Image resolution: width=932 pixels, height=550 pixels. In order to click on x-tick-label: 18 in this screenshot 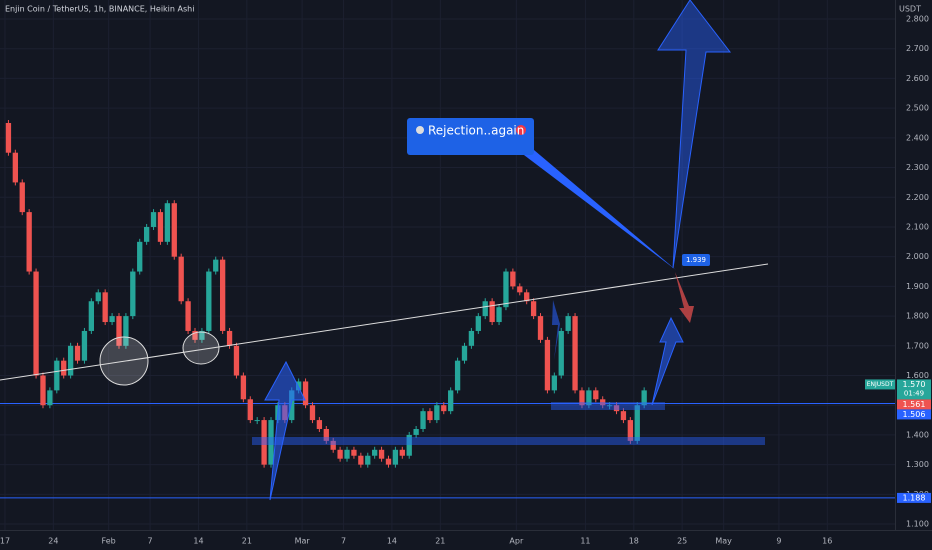, I will do `click(634, 541)`.